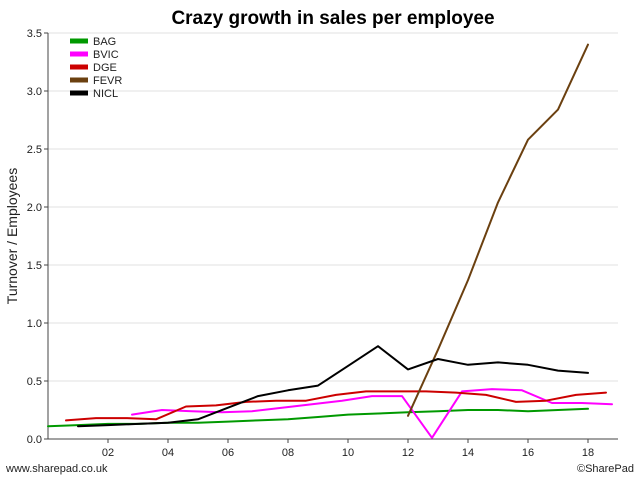  I want to click on y-tick-label: 0.5, so click(34, 382).